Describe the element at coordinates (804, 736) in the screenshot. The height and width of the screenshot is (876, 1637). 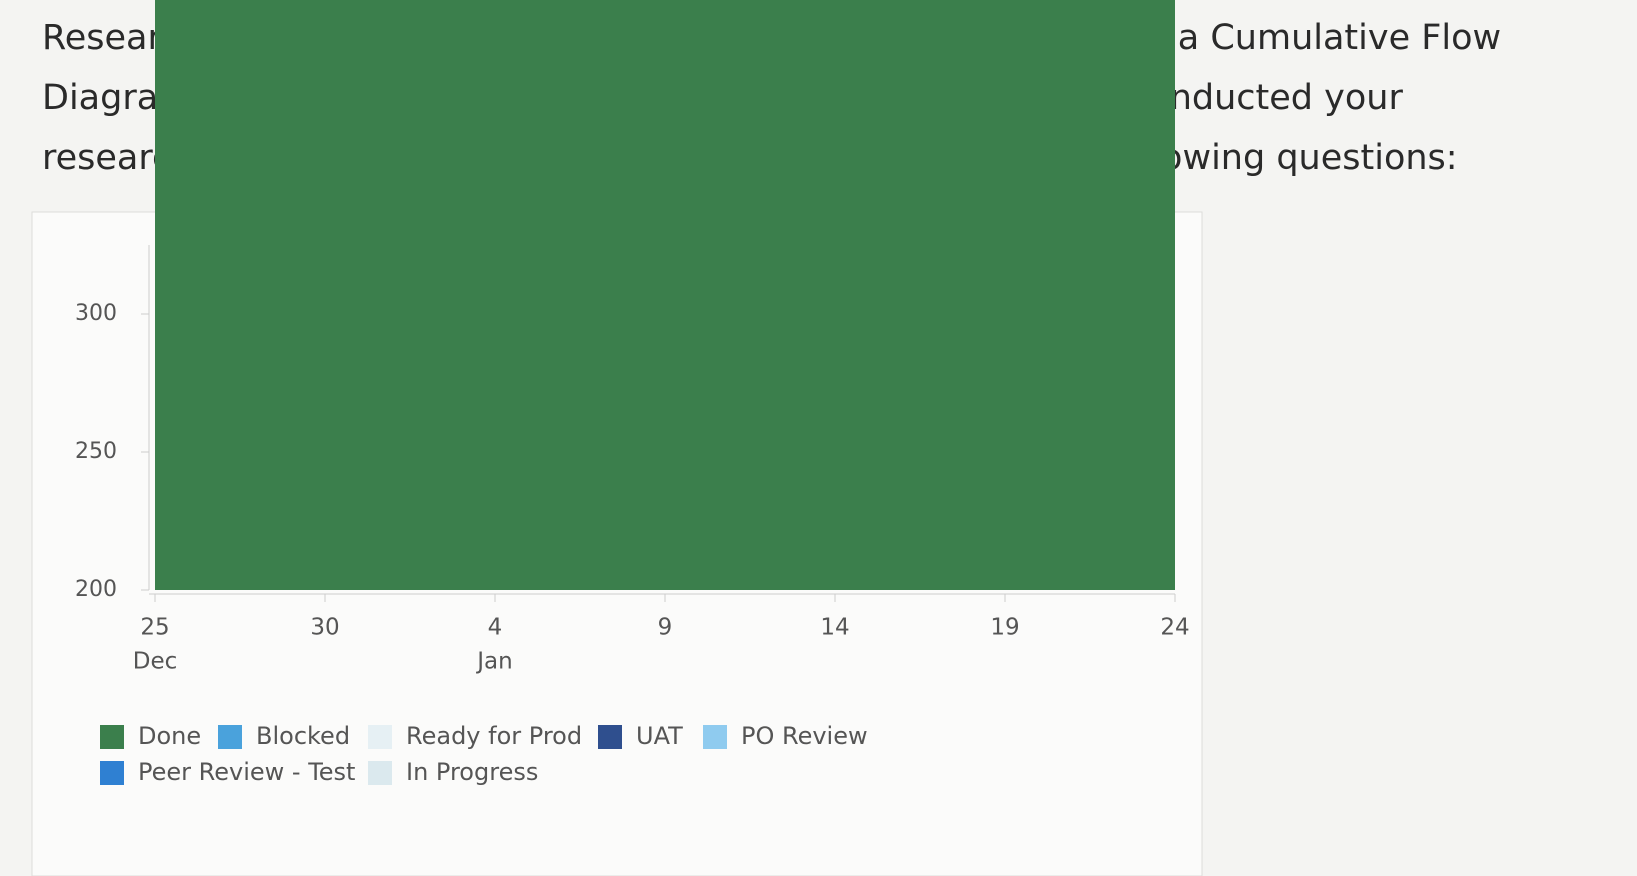
I see `legend-label: PO Review` at that location.